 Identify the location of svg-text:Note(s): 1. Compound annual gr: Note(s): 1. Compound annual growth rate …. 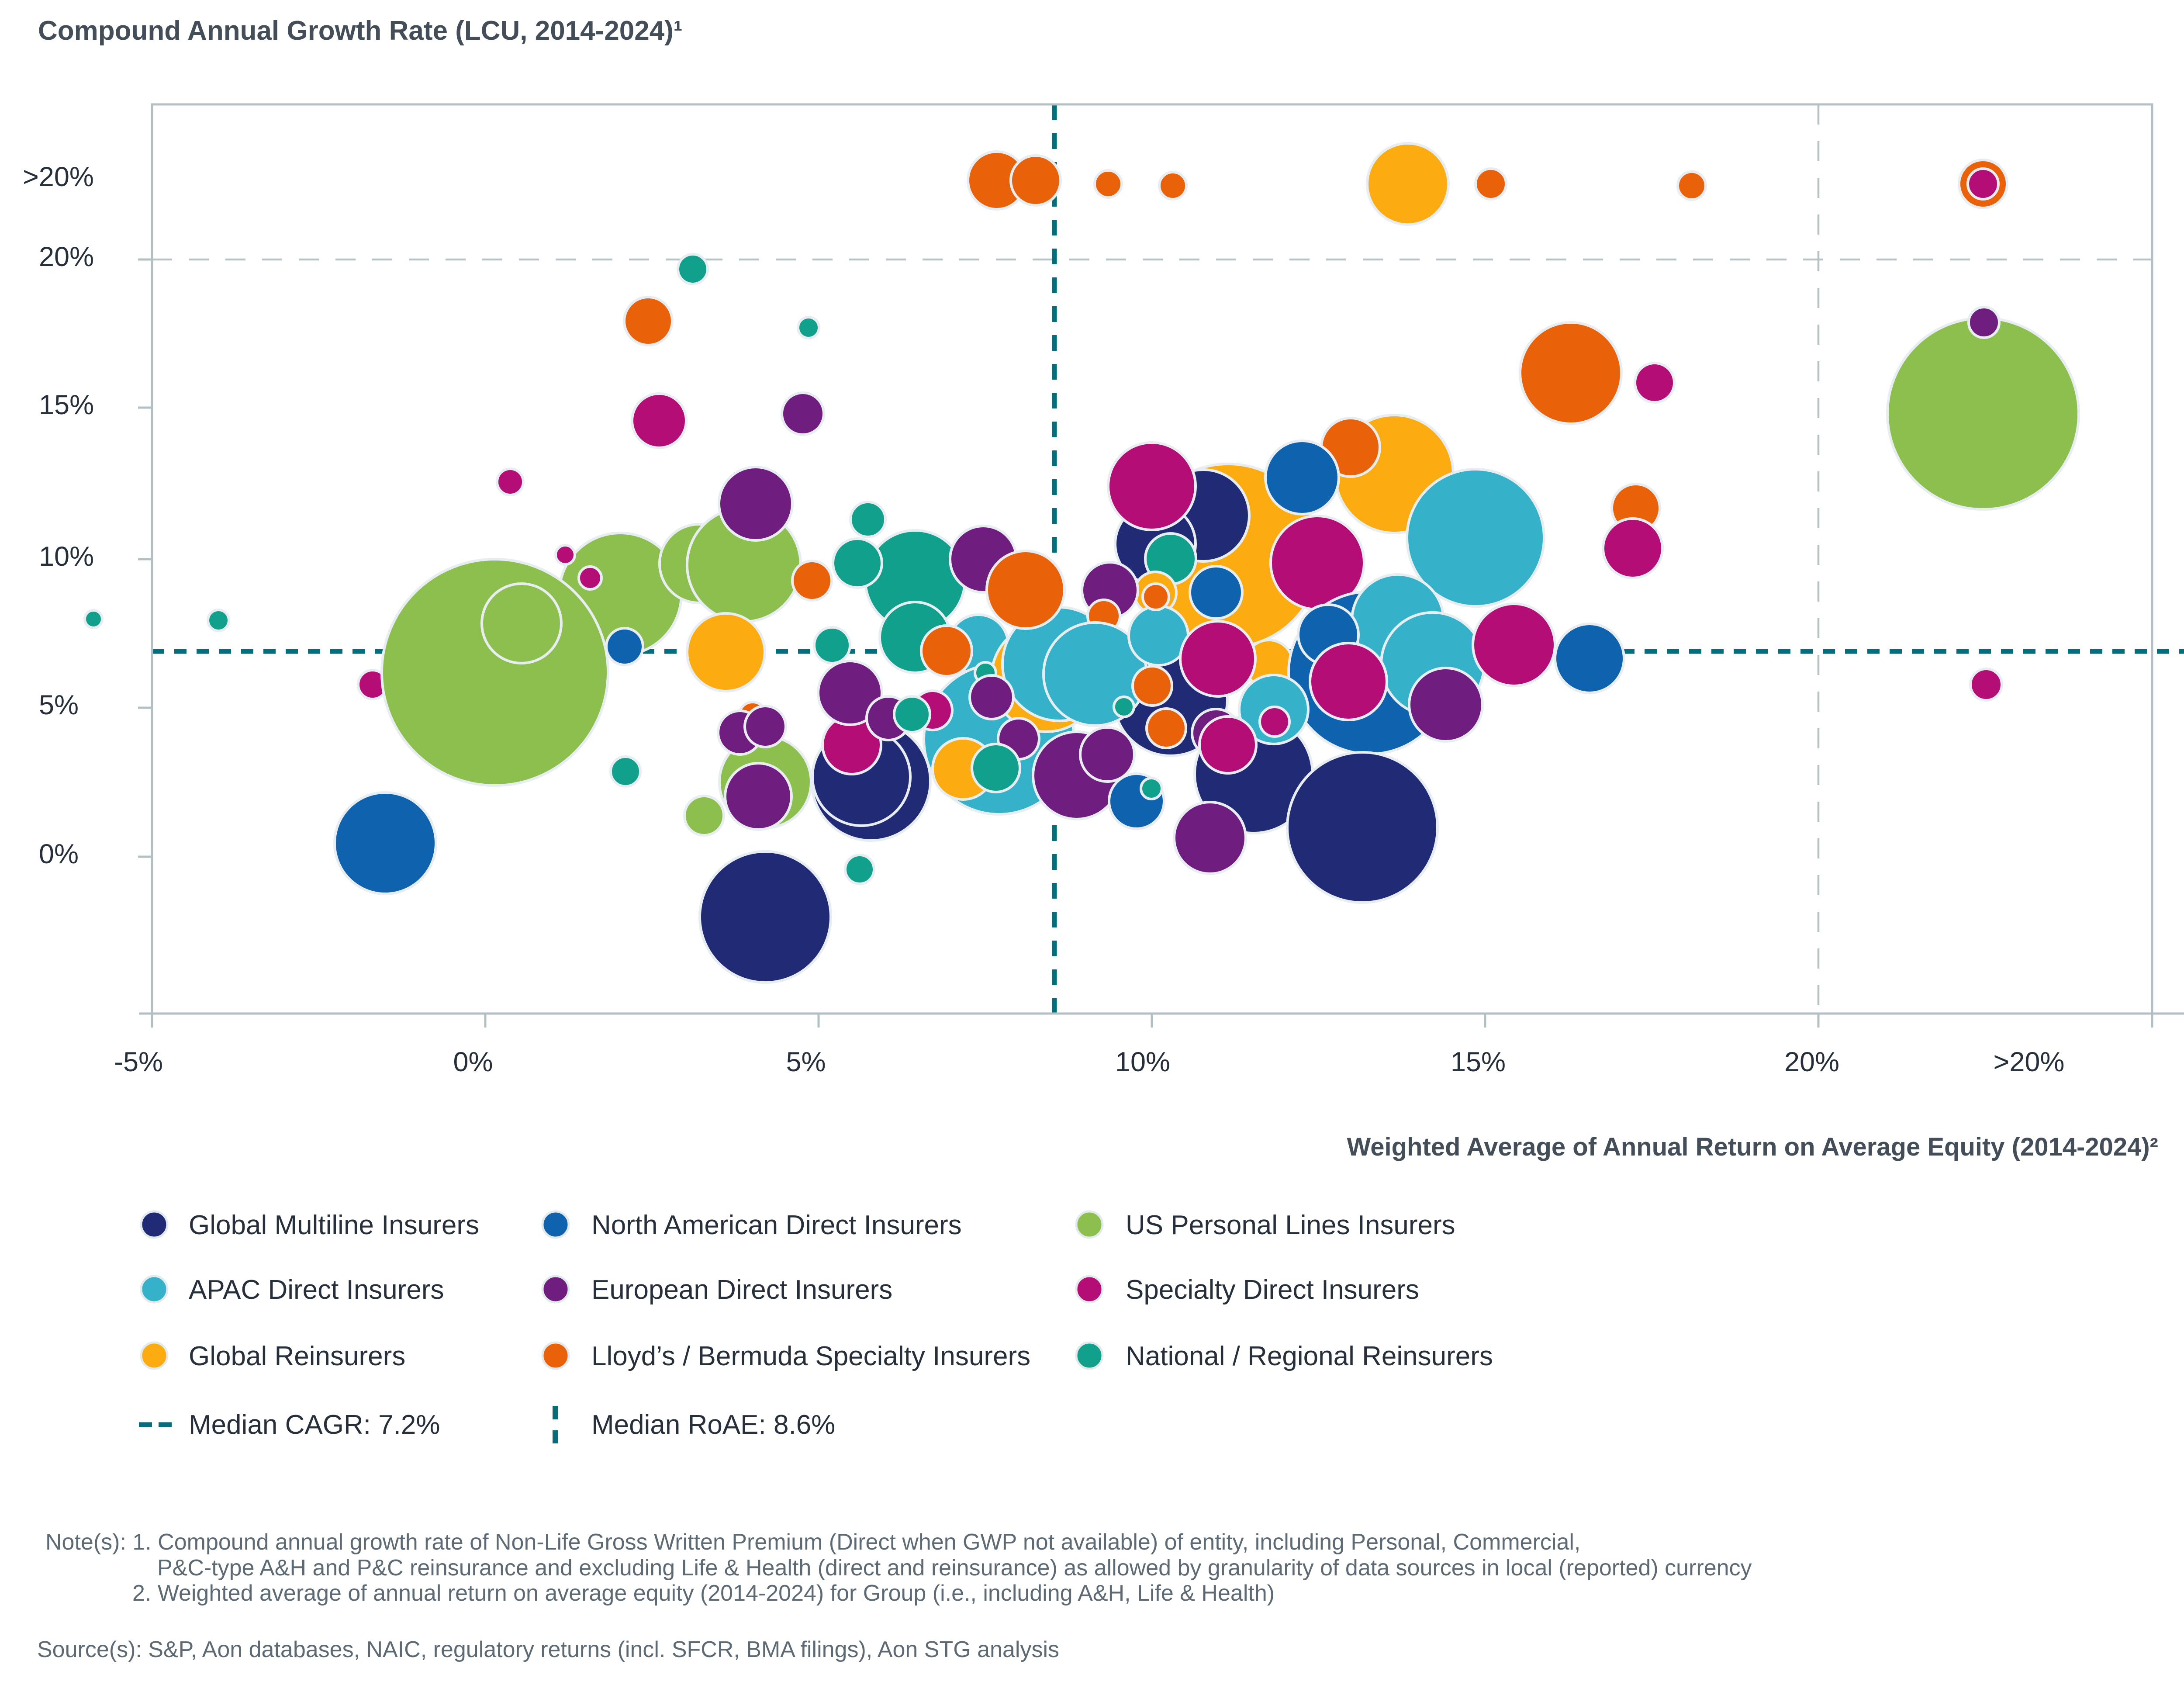
(812, 1542).